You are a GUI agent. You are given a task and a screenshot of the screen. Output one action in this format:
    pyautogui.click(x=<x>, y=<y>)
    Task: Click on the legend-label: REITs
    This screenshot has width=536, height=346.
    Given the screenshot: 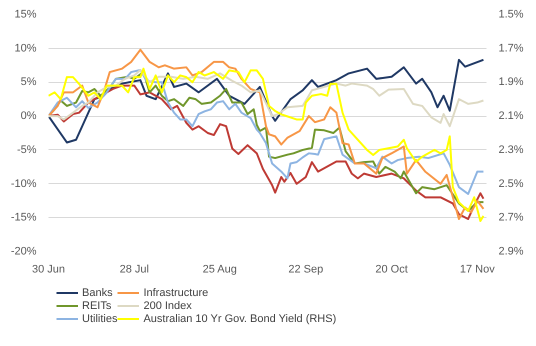 What is the action you would take?
    pyautogui.click(x=97, y=305)
    